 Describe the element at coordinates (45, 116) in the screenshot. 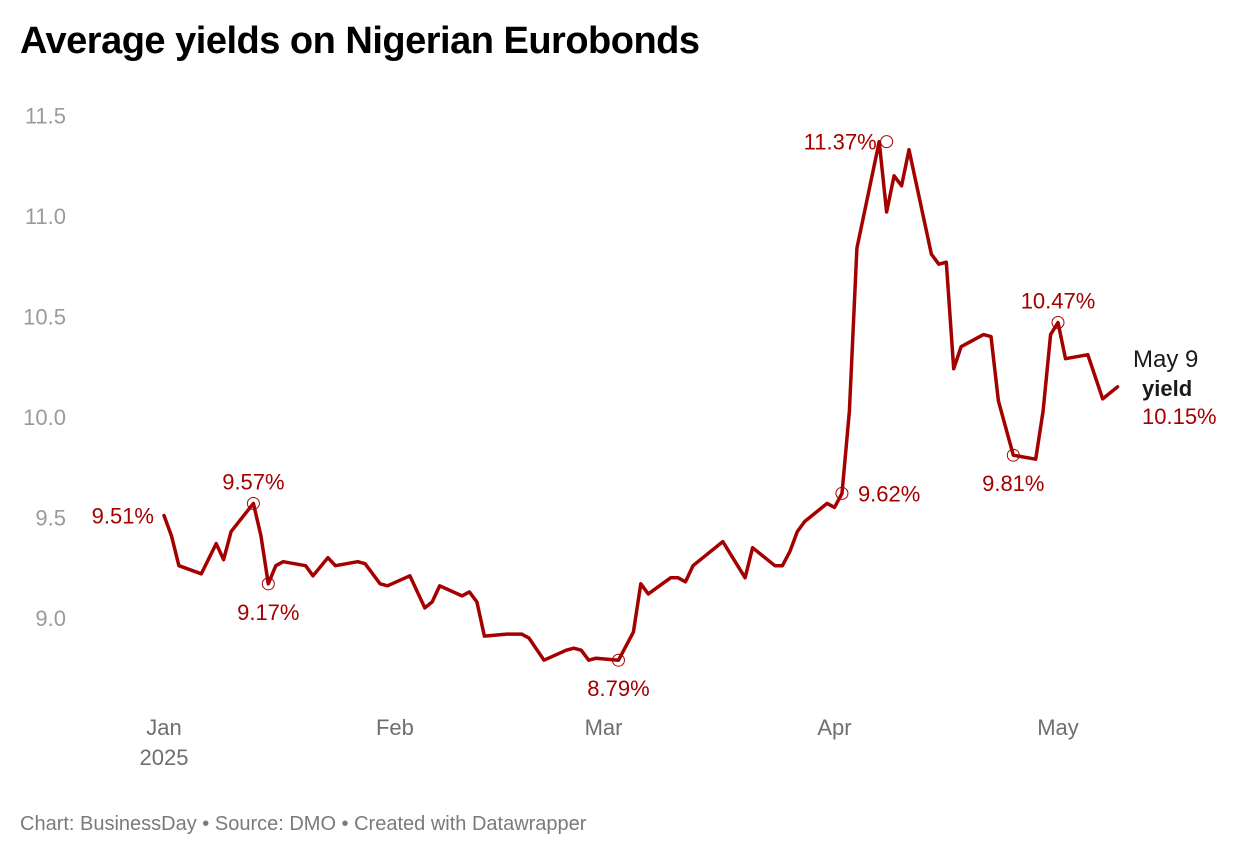

I see `y-tick-label: 11.5` at that location.